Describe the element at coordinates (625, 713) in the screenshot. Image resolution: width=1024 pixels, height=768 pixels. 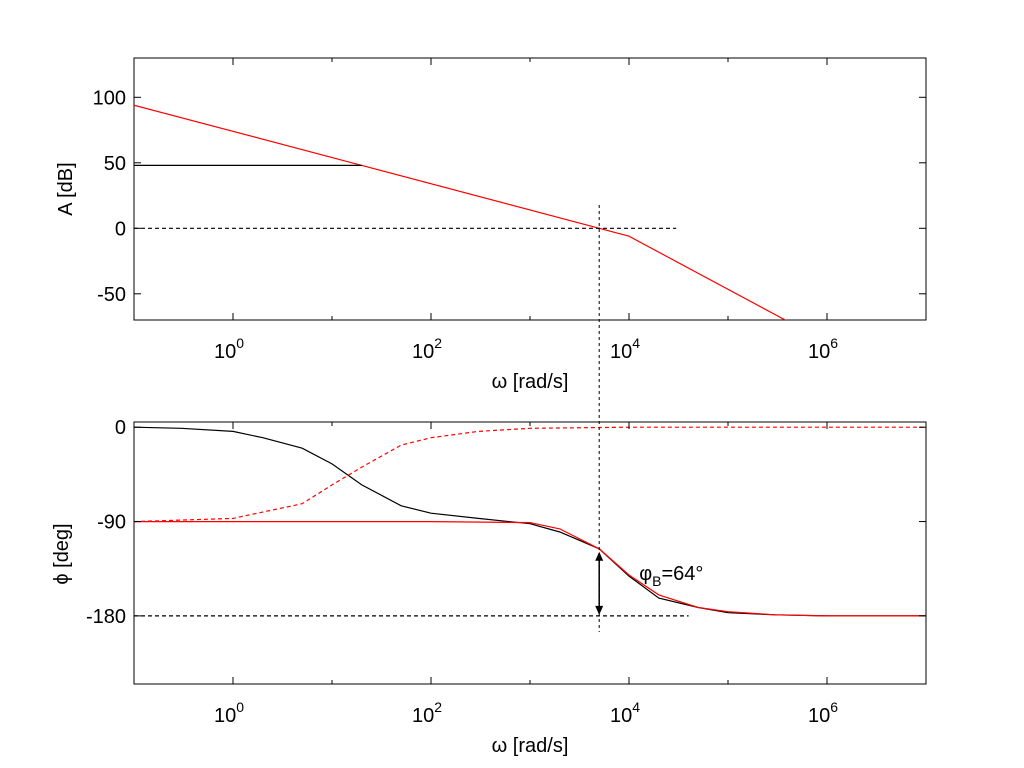
I see `phase-x-tick-label: 10⁴` at that location.